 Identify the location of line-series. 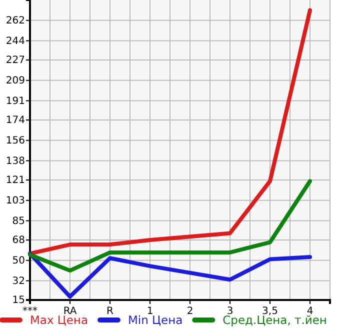
(170, 275).